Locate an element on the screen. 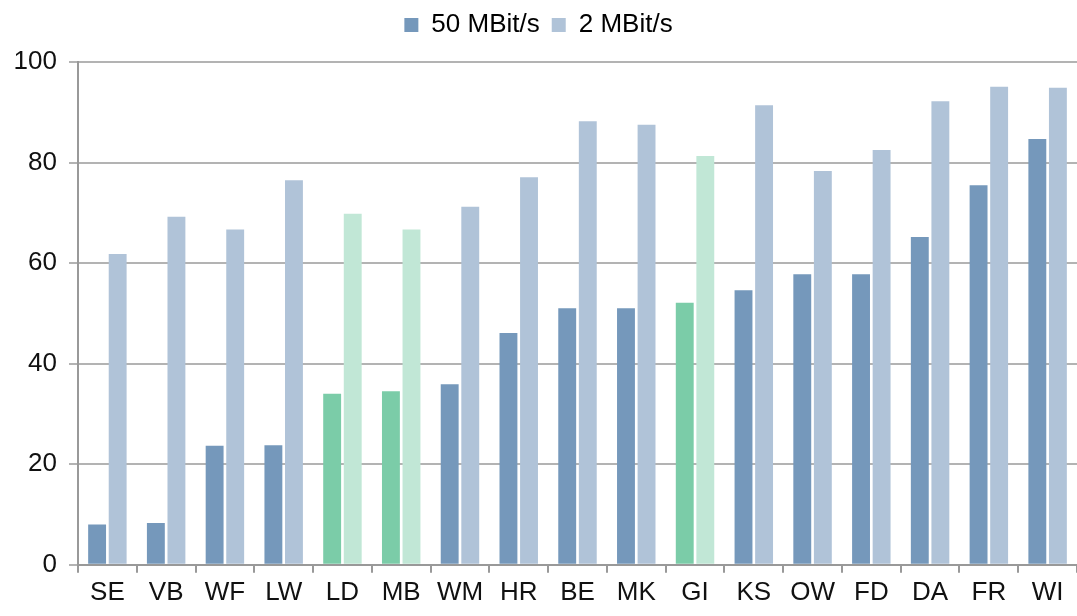 Image resolution: width=1077 pixels, height=616 pixels. x-tick-label: SE is located at coordinates (107, 590).